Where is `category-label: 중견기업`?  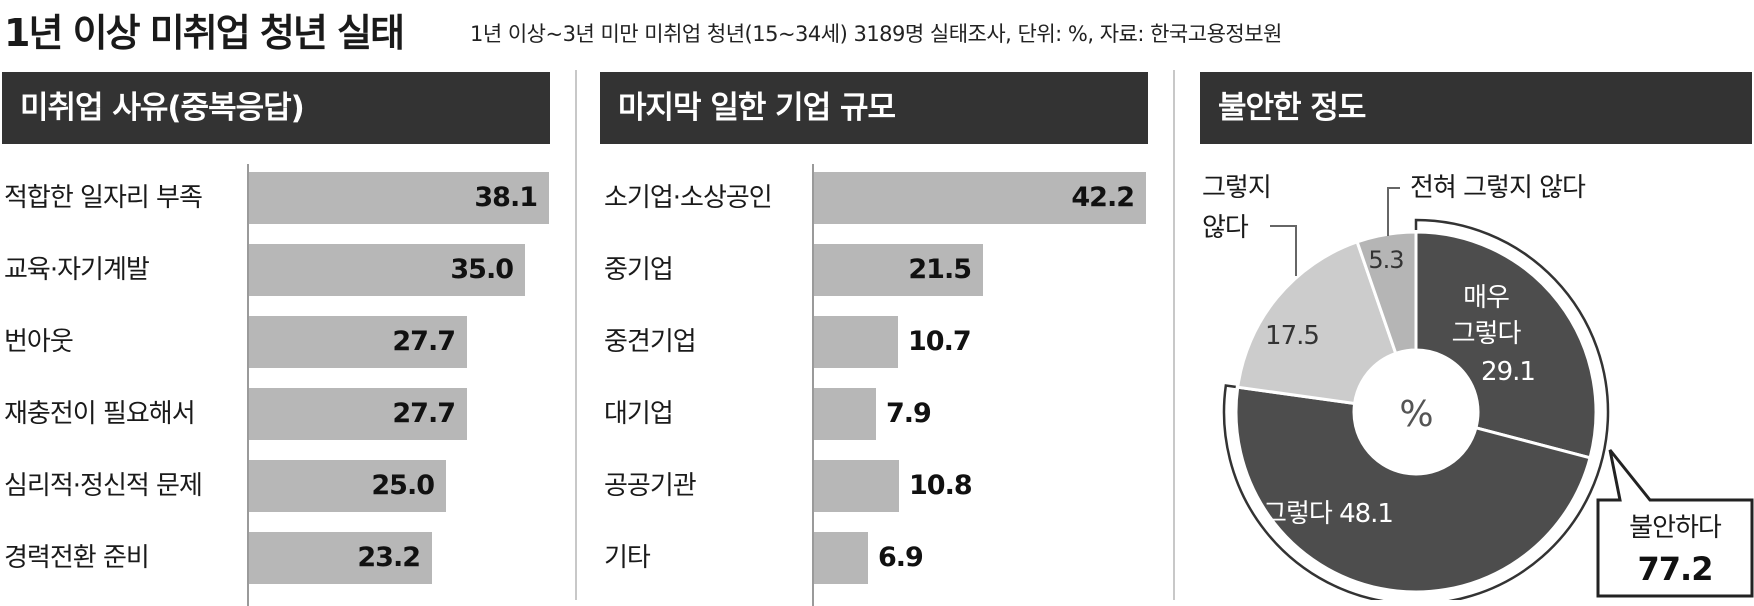 category-label: 중견기업 is located at coordinates (650, 342).